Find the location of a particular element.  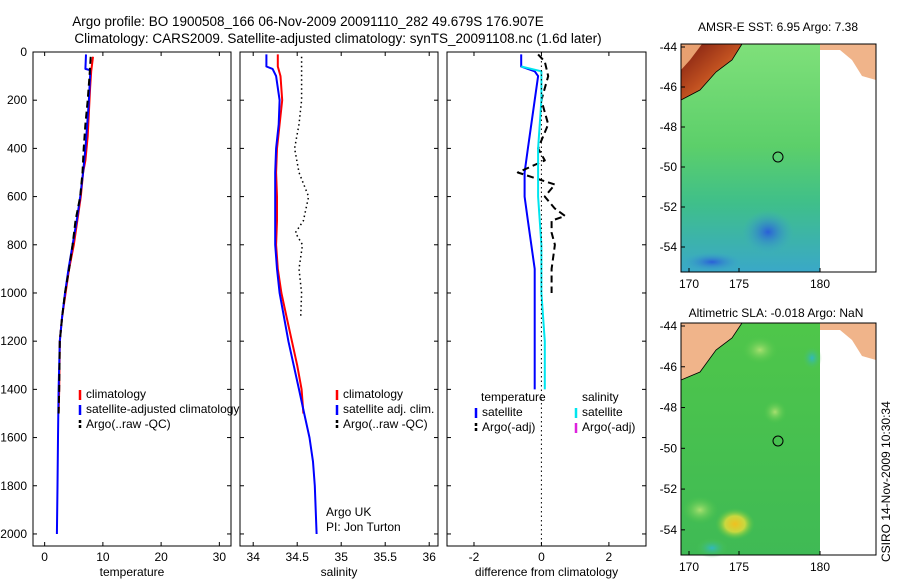

sla-map-frame is located at coordinates (778, 439).